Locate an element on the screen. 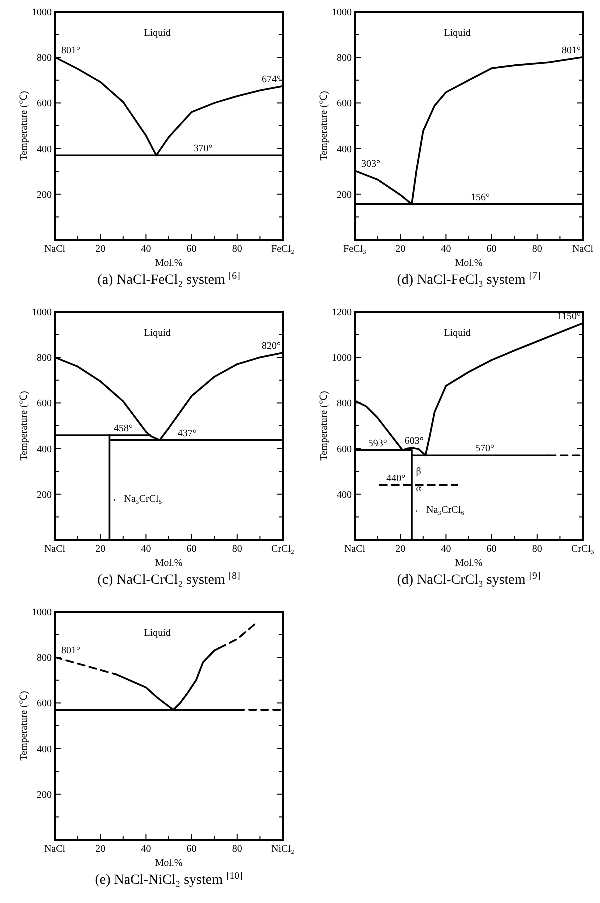  annotation: 156° is located at coordinates (480, 198).